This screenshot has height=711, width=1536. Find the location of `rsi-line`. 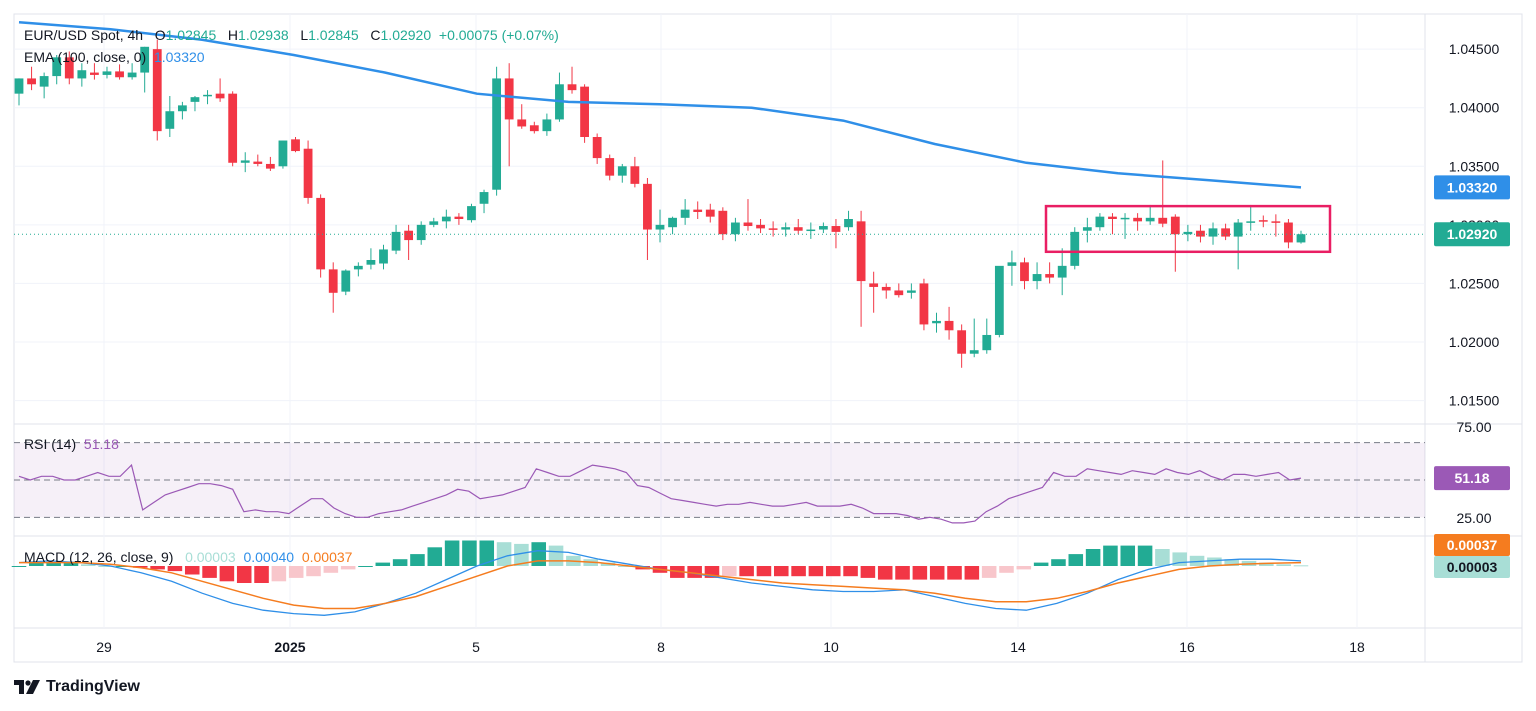

rsi-line is located at coordinates (660, 493).